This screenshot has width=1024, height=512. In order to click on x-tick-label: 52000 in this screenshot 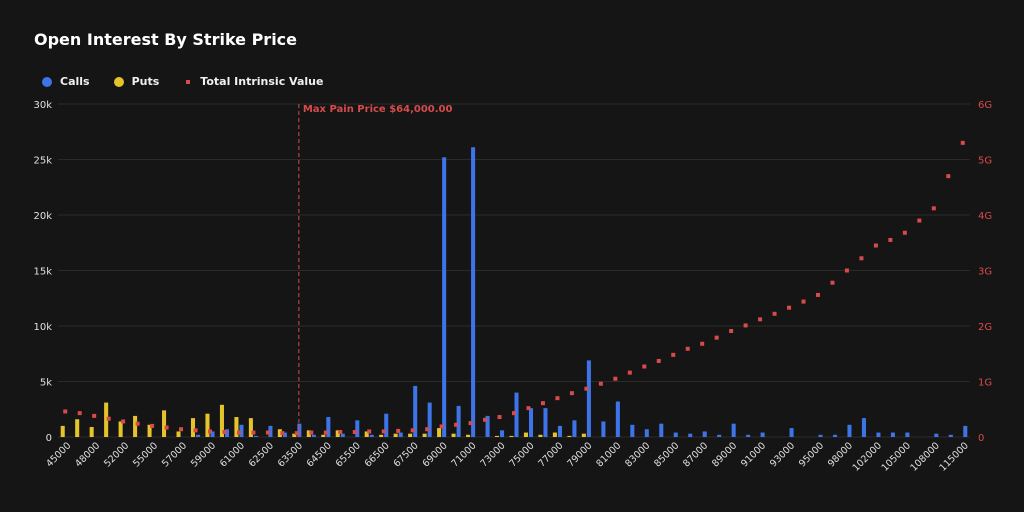, I will do `click(116, 454)`.